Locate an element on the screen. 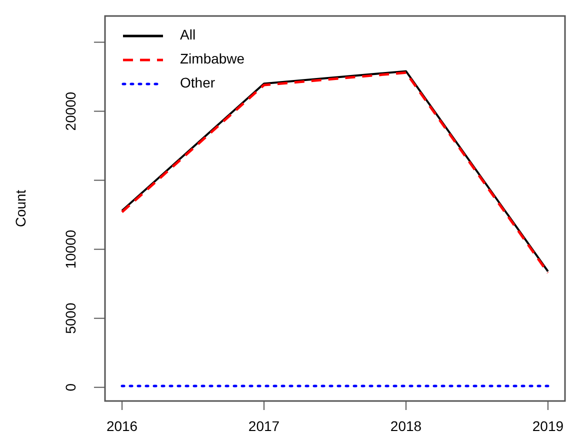  y-tick-label: 0 is located at coordinates (70, 387).